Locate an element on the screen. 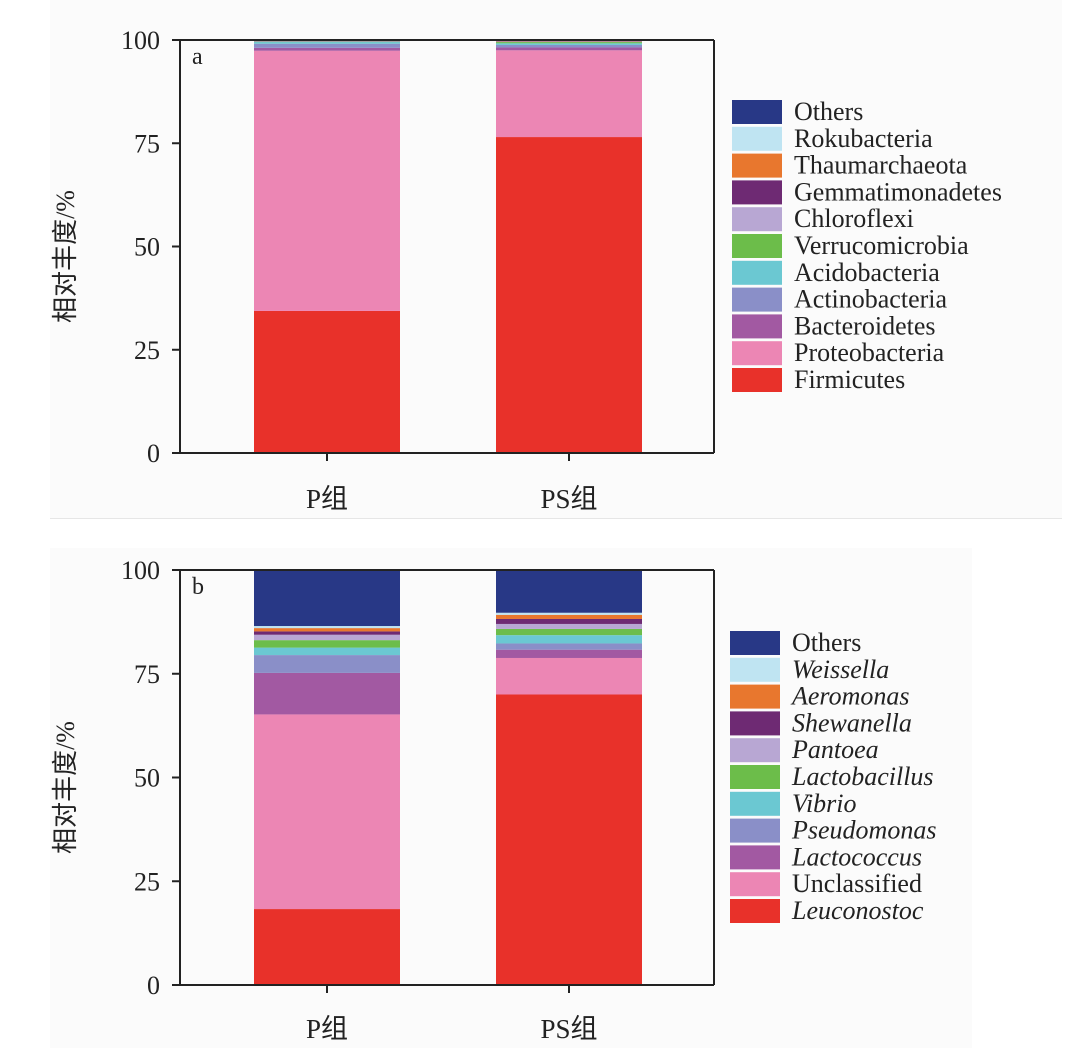 Image resolution: width=1085 pixels, height=1057 pixels. legend-label: Lactobacillus is located at coordinates (862, 776).